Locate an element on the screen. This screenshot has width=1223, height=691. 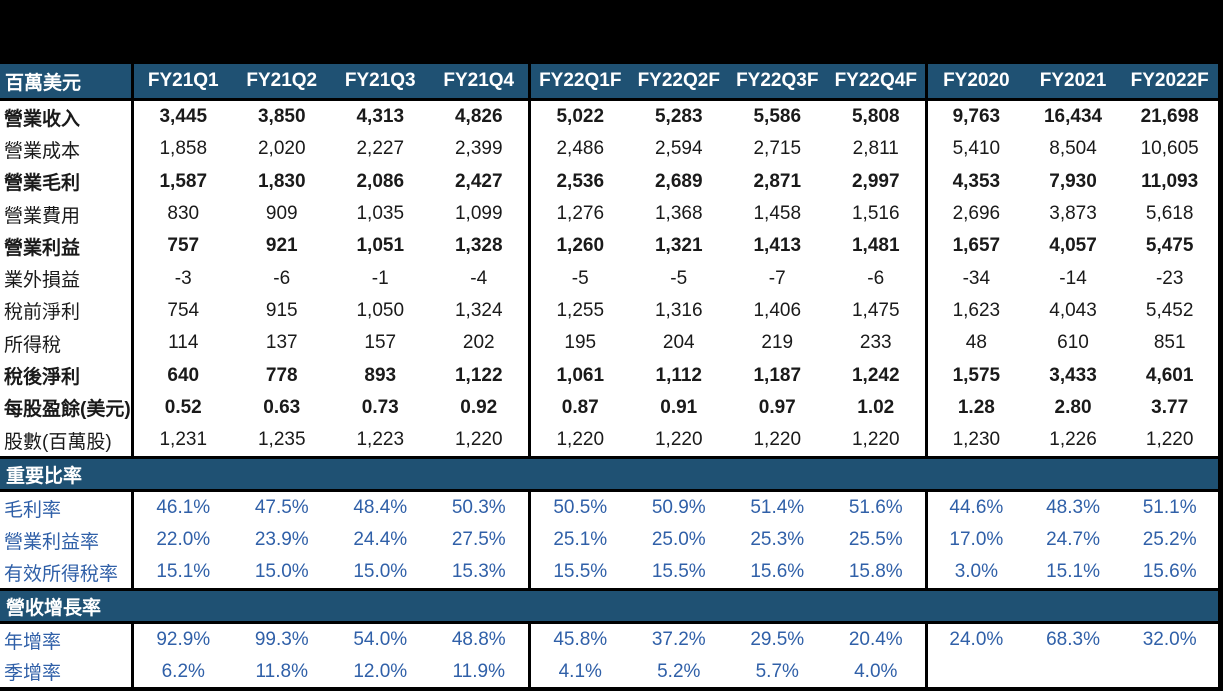
table-row: 業外損益 -3 -6 -1 -4 -5 -5 -7 -6 -34 -14 -23 is located at coordinates (609, 278).